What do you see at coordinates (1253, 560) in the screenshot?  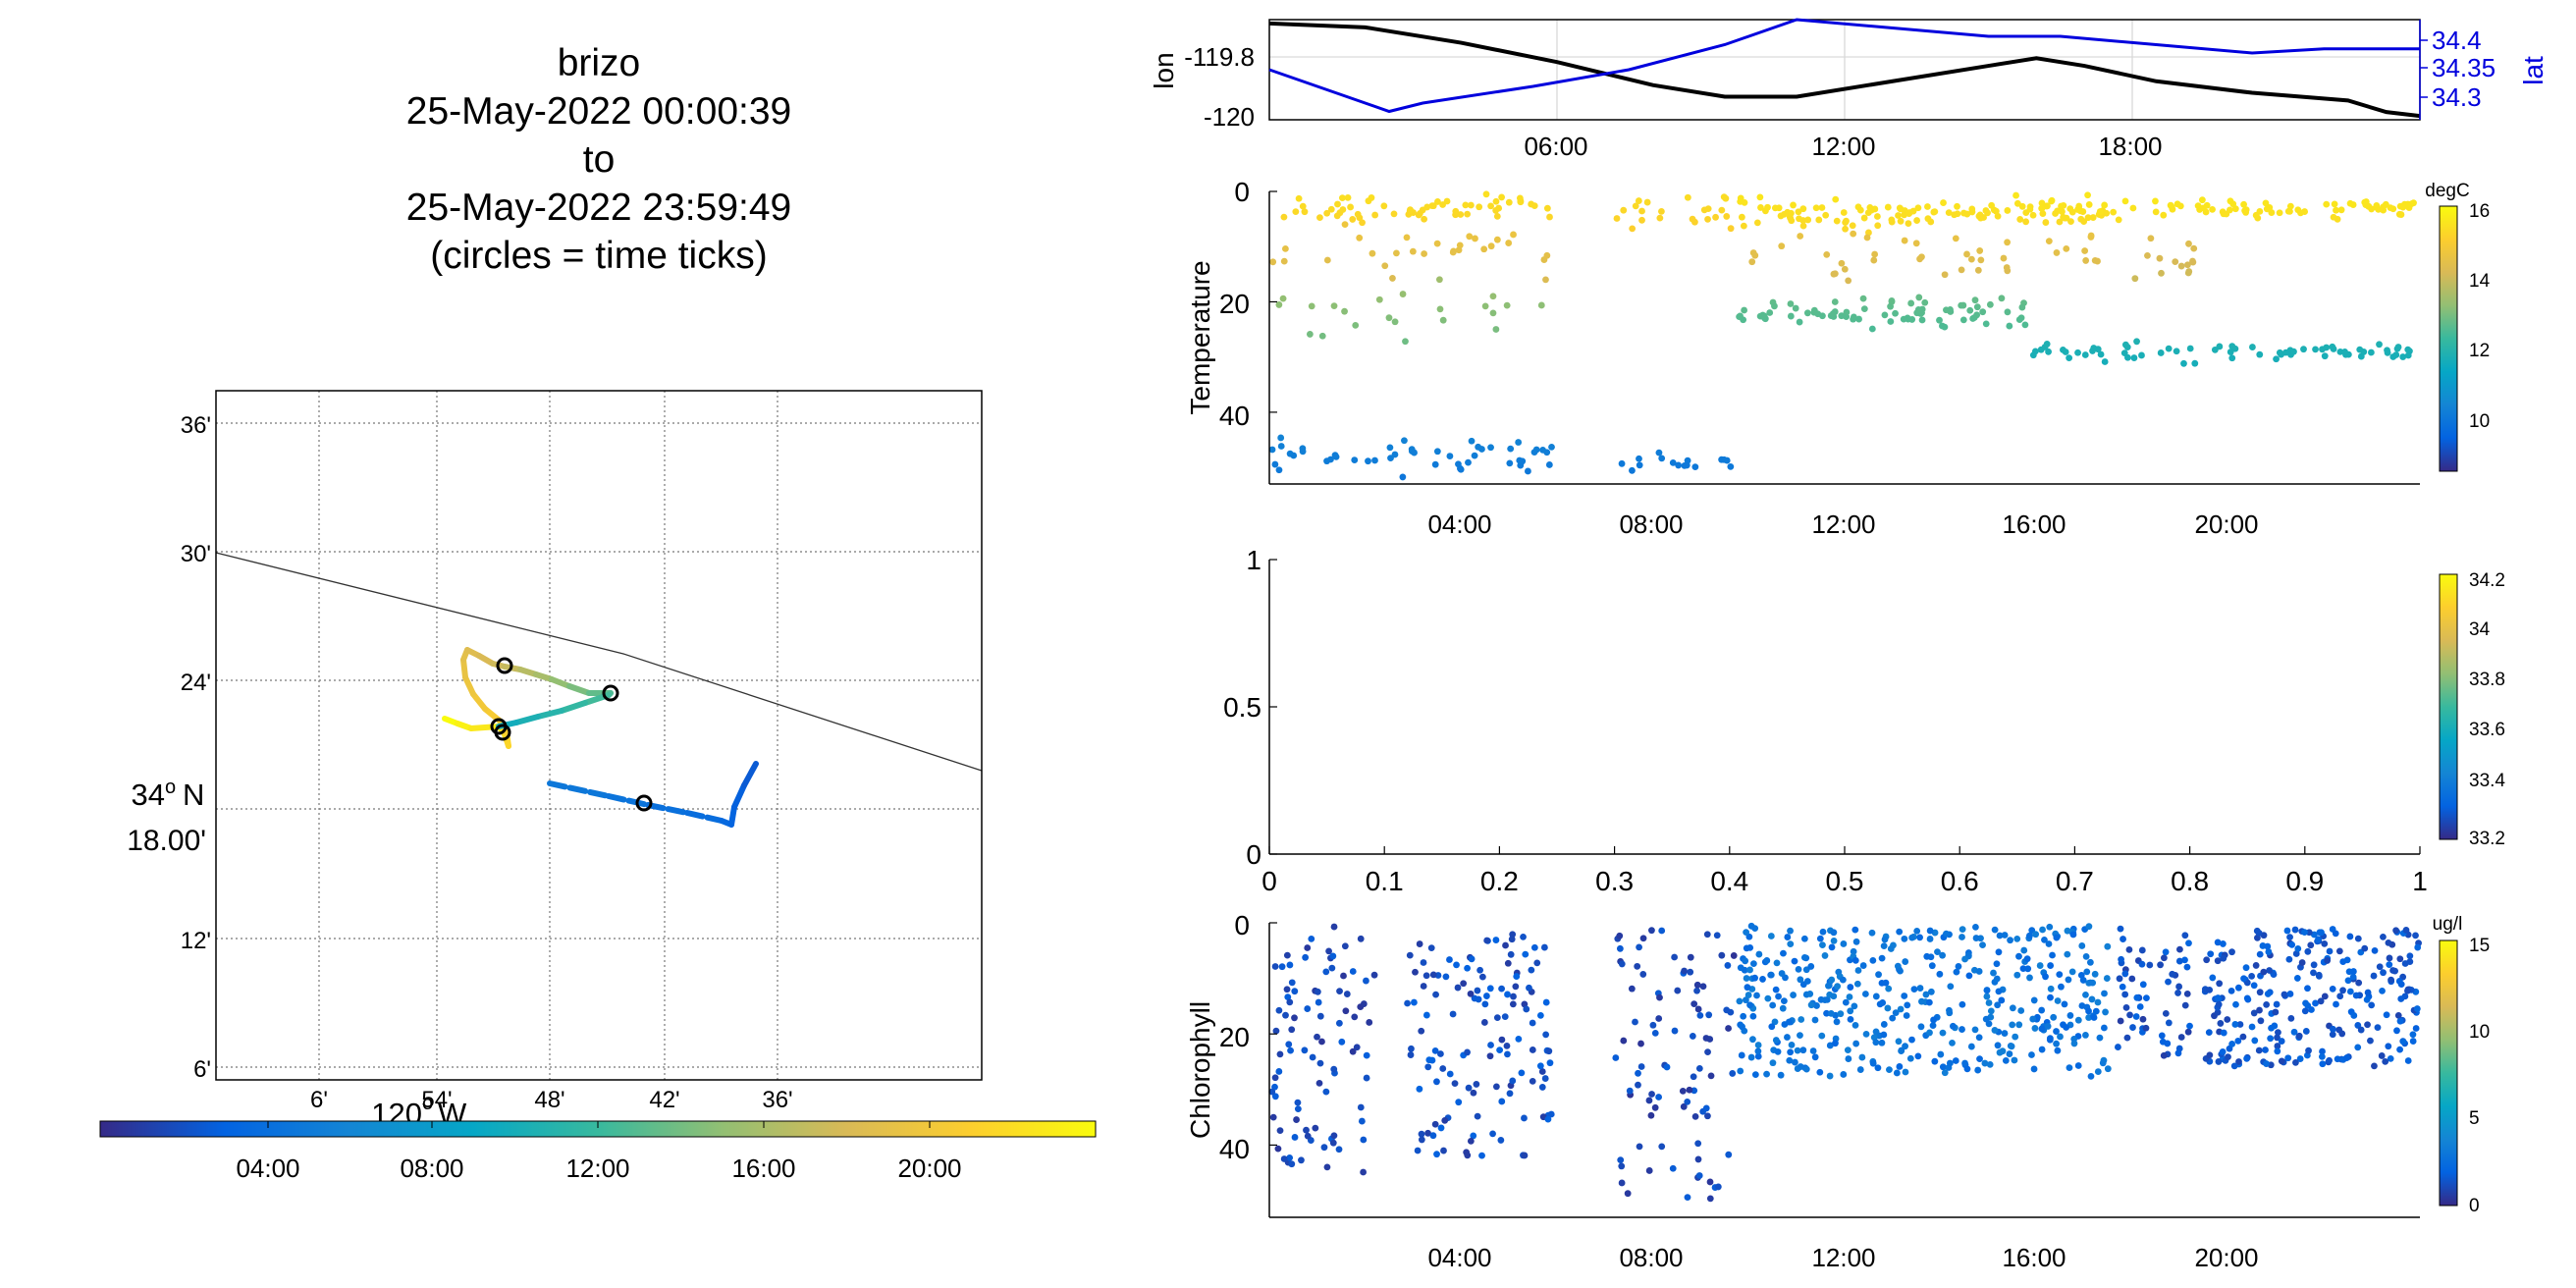 I see `salinity-y-tick-label-0: 1` at bounding box center [1253, 560].